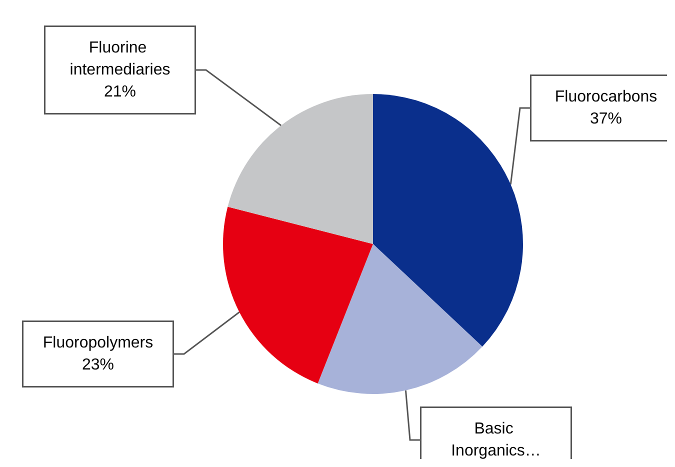 This screenshot has height=467, width=675. I want to click on slice-label: Fluoropolymers, so click(98, 343).